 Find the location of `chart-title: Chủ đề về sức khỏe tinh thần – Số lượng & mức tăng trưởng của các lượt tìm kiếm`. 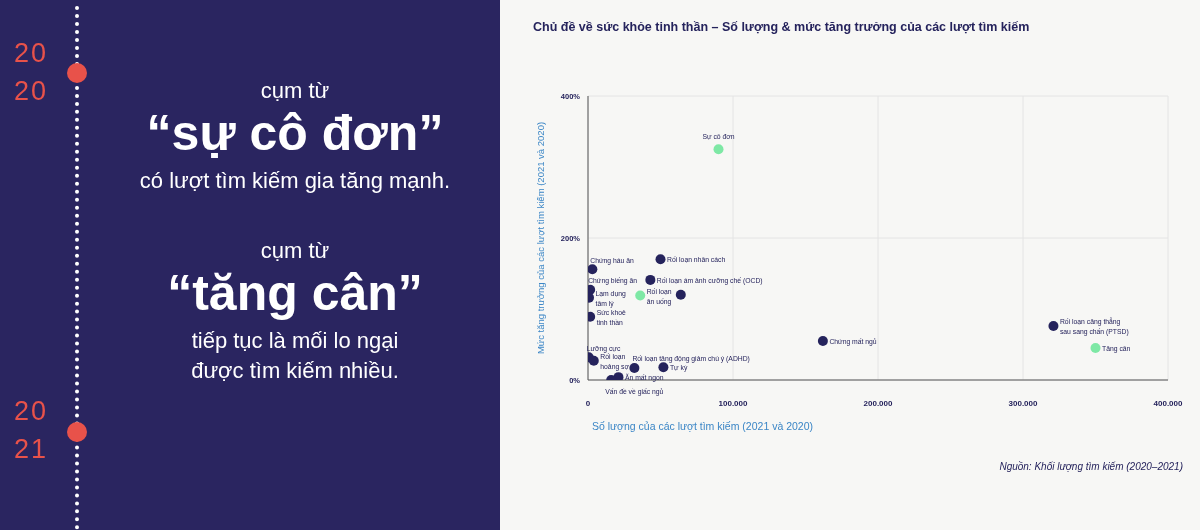

chart-title: Chủ đề về sức khỏe tinh thần – Số lượng & mức tăng trưởng của các lượt tìm kiếm is located at coordinates (781, 27).